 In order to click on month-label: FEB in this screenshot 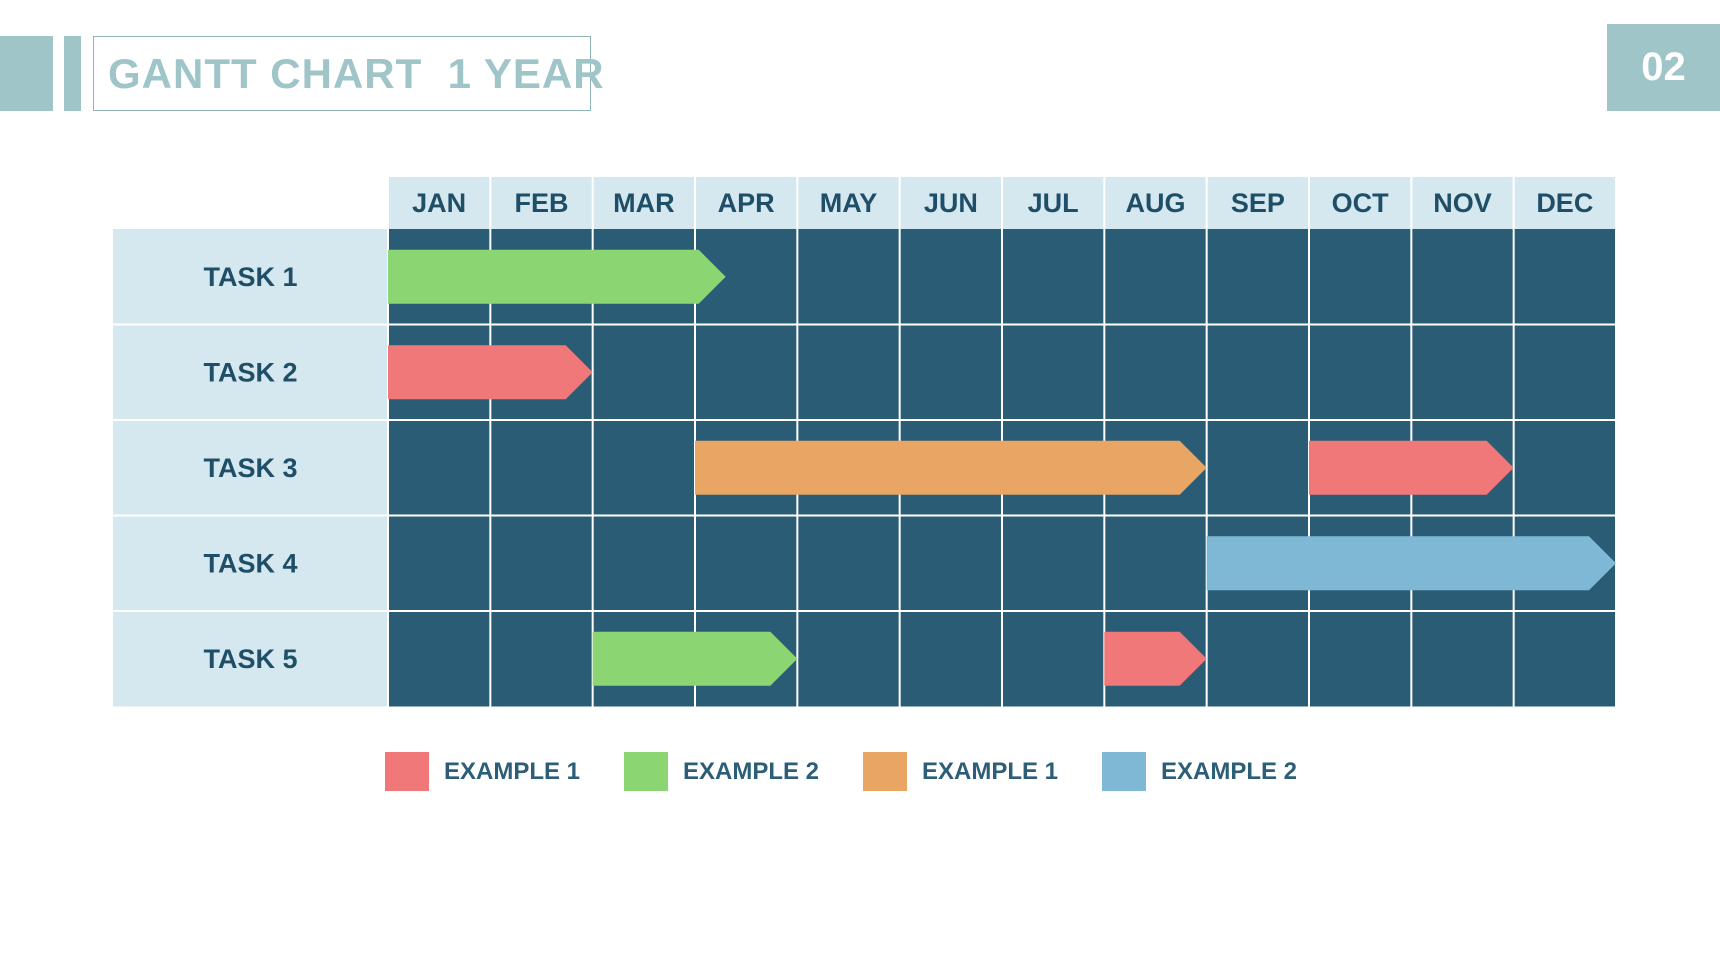, I will do `click(542, 203)`.